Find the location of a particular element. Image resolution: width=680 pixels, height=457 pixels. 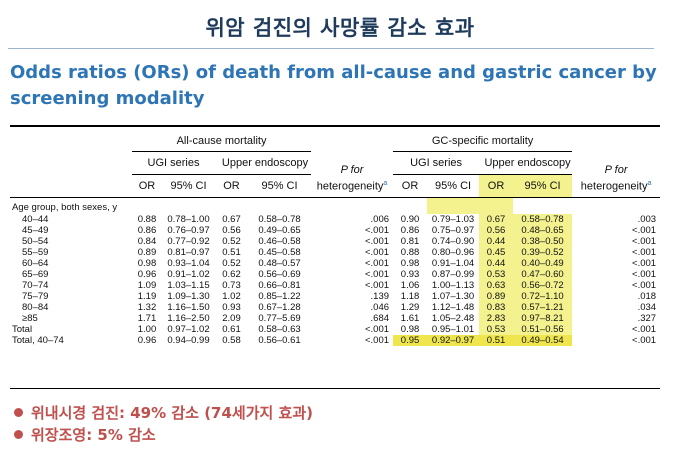

cell-gc-p: .327 is located at coordinates (647, 318).